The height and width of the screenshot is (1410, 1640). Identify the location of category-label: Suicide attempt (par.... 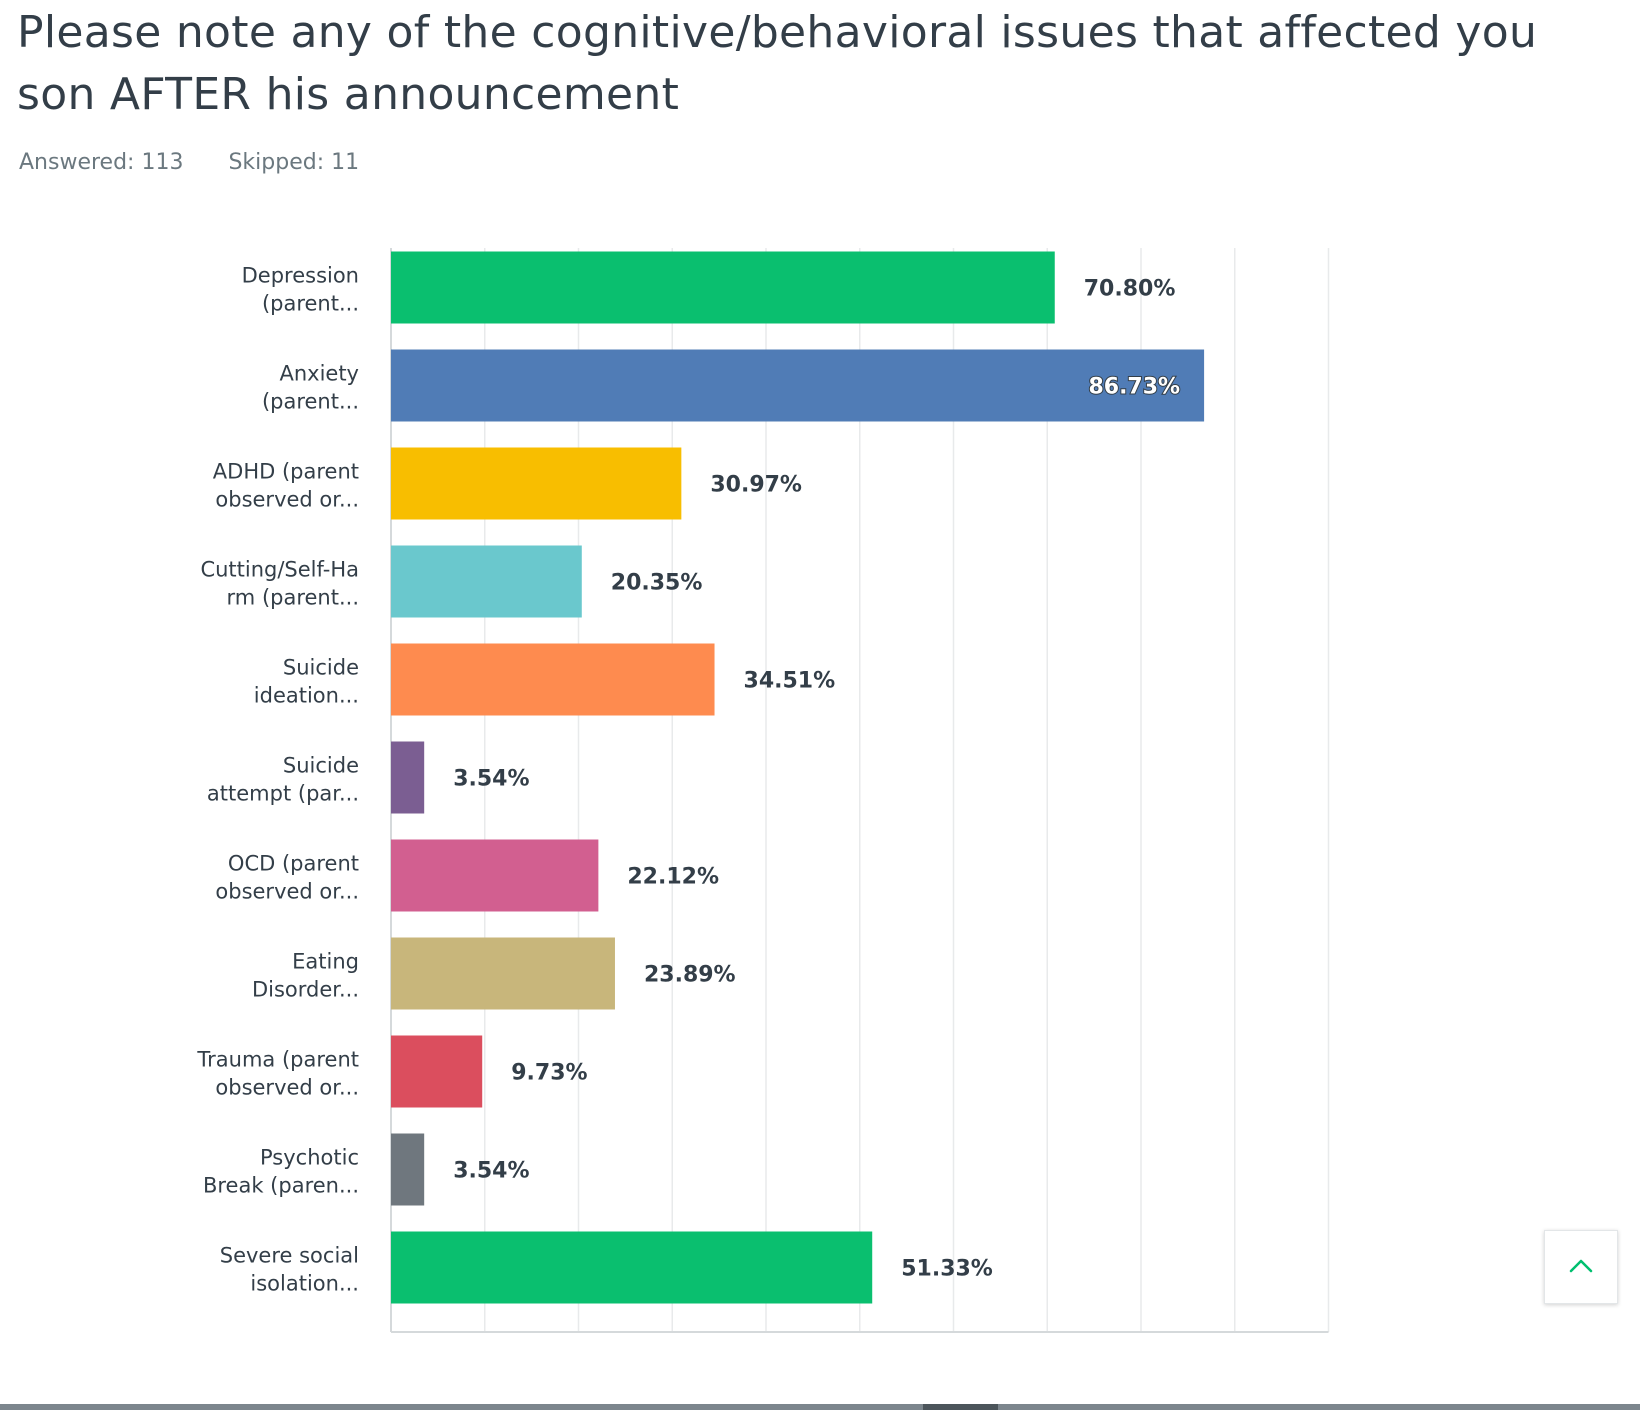
(283, 780).